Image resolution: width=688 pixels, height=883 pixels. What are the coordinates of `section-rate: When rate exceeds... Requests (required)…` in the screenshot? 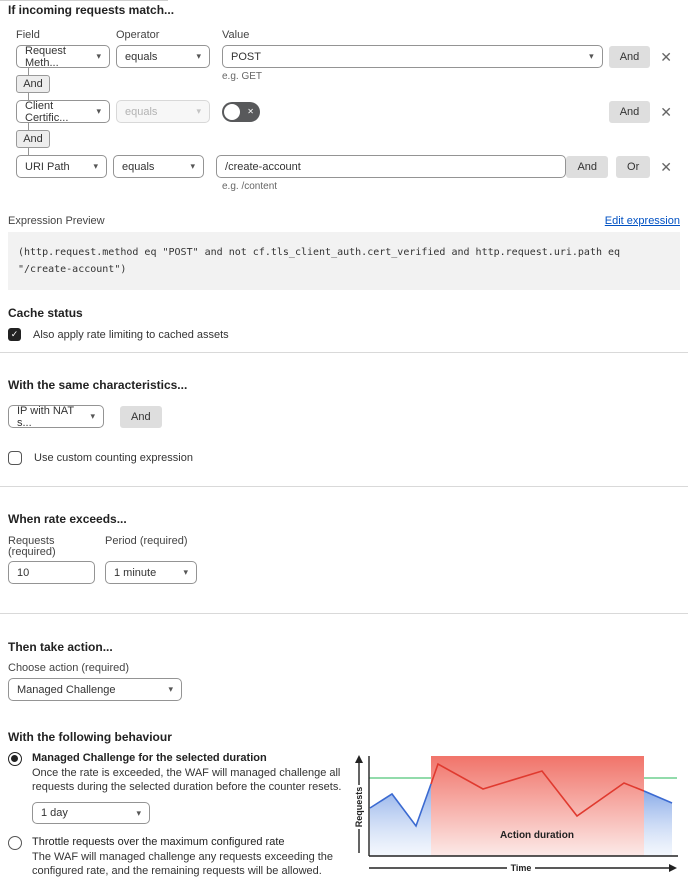 It's located at (344, 548).